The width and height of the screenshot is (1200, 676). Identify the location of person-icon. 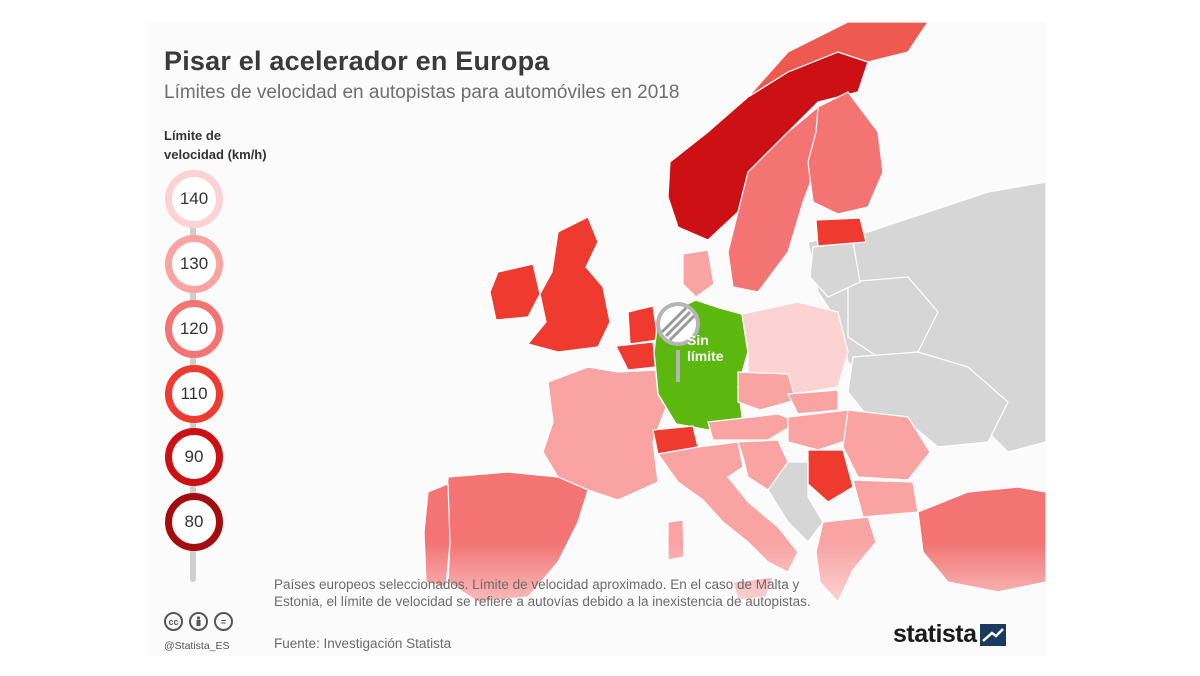
(198, 621).